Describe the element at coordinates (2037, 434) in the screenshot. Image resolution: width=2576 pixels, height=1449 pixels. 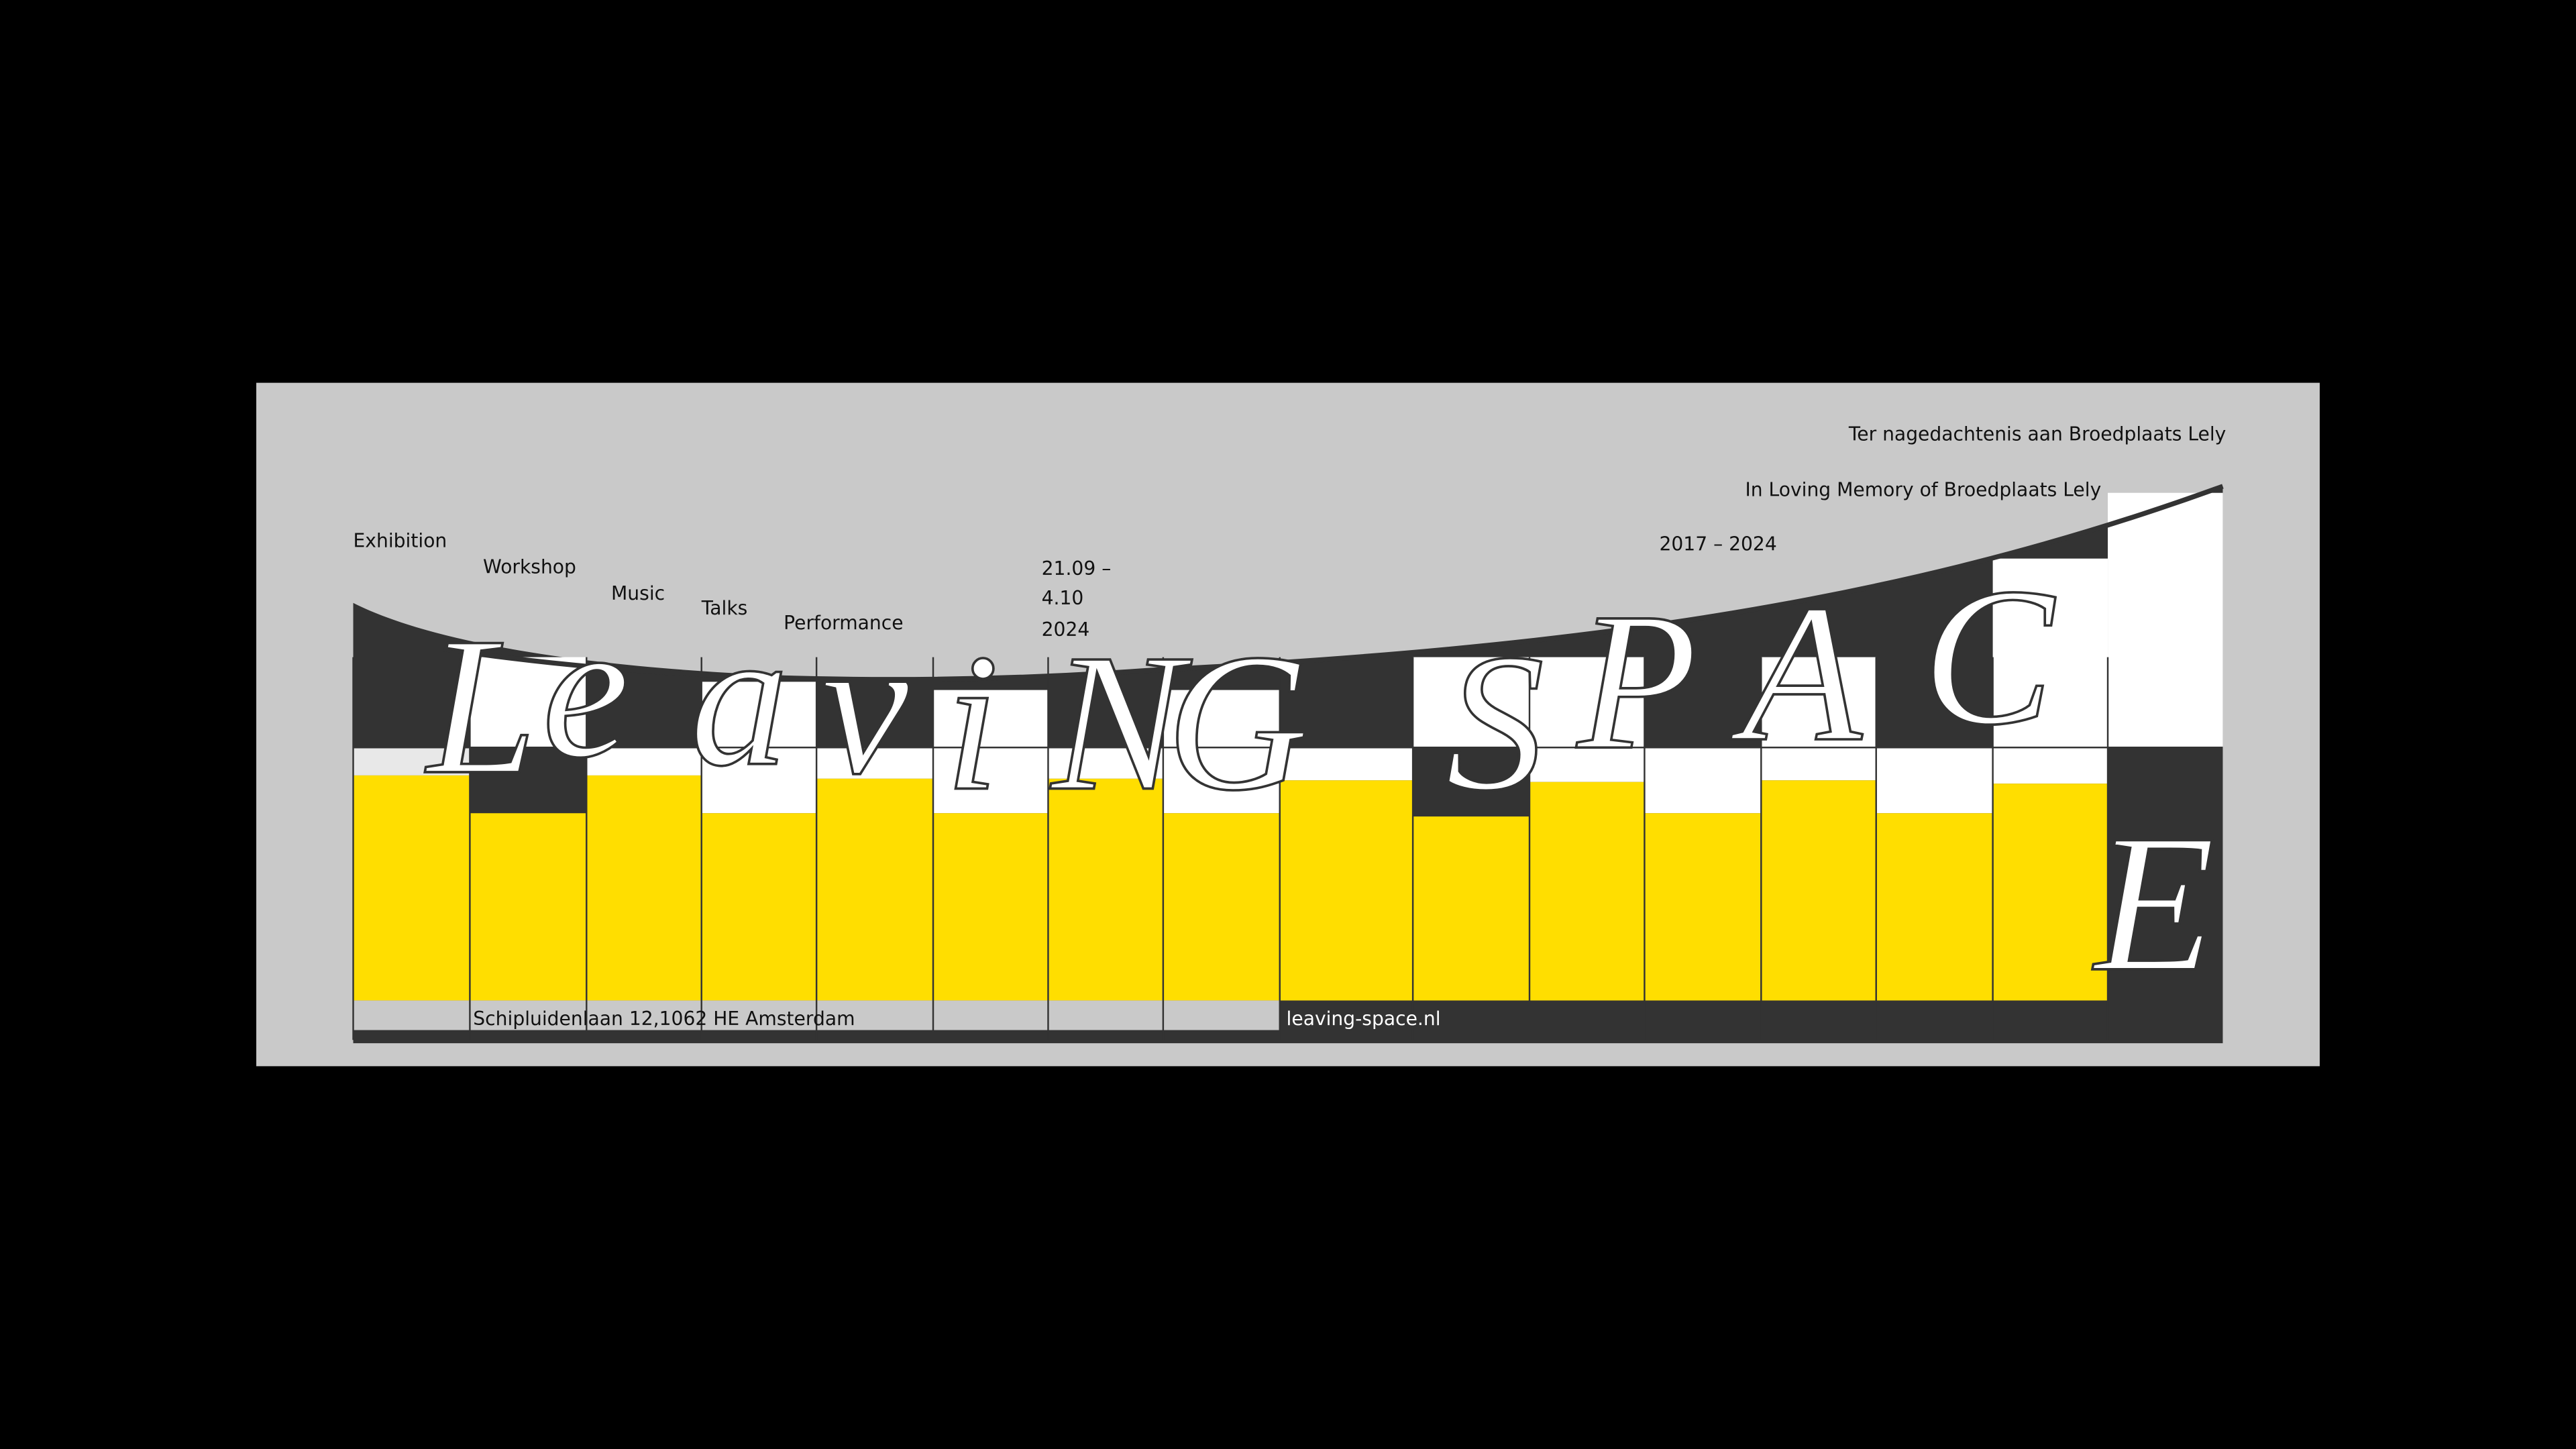
I see `dedication-nl: Ter nagedachtenis aan Broedplaats Lely` at that location.